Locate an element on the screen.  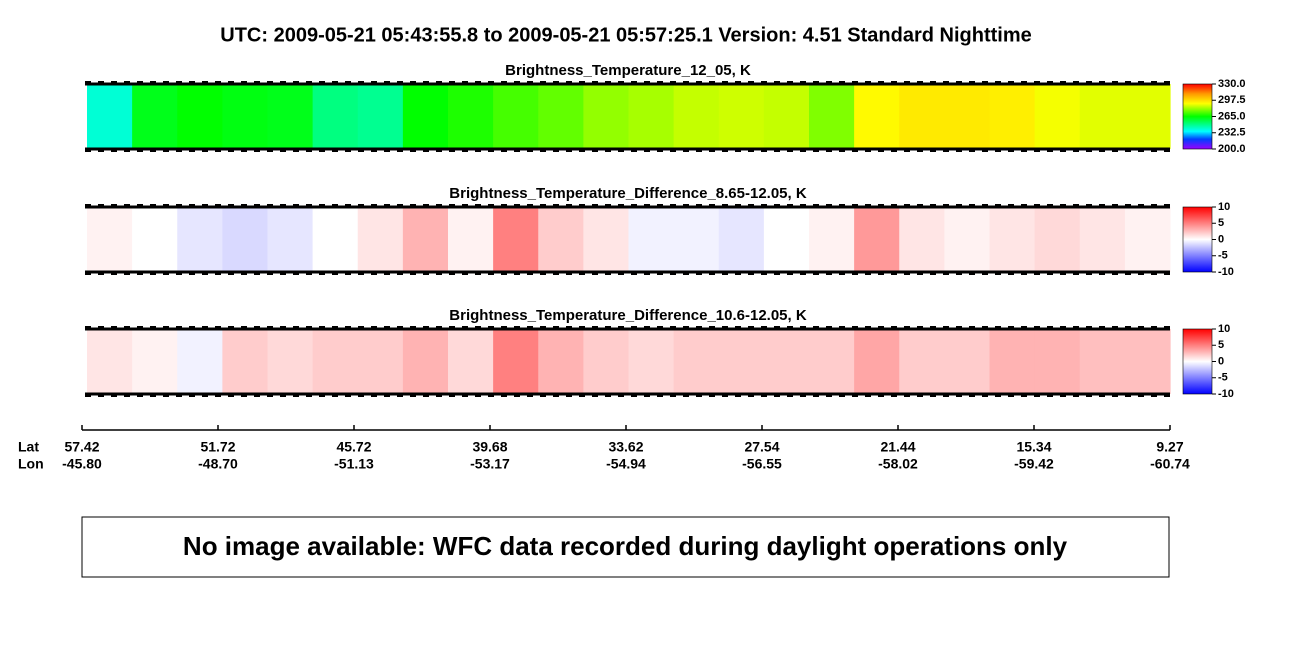
lon-label: -51.13 is located at coordinates (354, 464).